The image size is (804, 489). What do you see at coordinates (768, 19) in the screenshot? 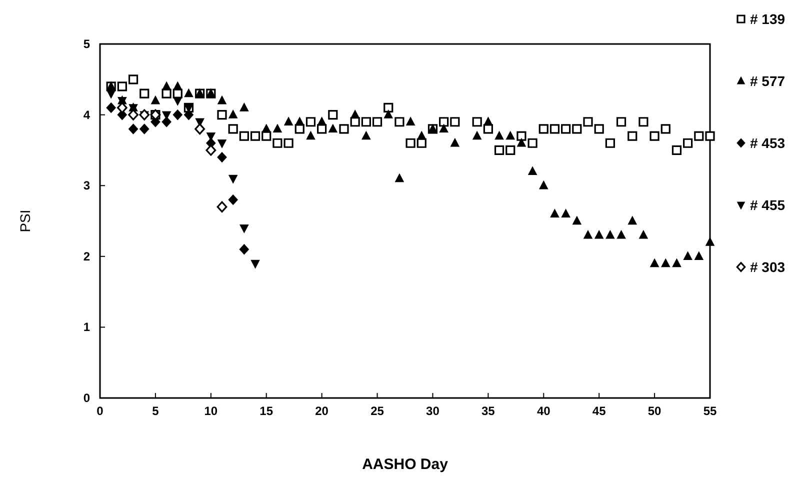
I see `legend-label: # 139` at bounding box center [768, 19].